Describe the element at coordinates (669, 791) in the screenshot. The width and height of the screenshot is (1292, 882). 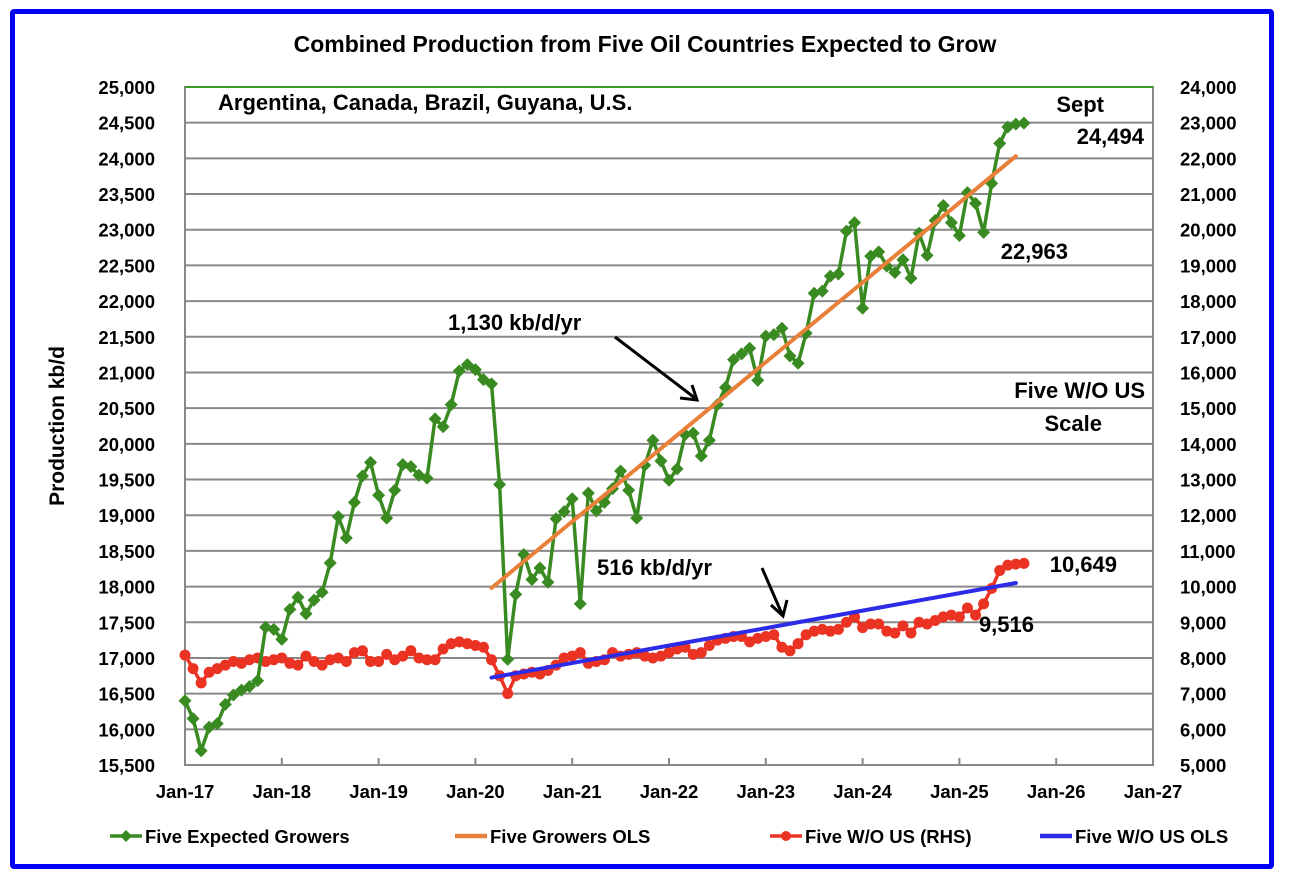
I see `x-tick-label: Jan-22` at that location.